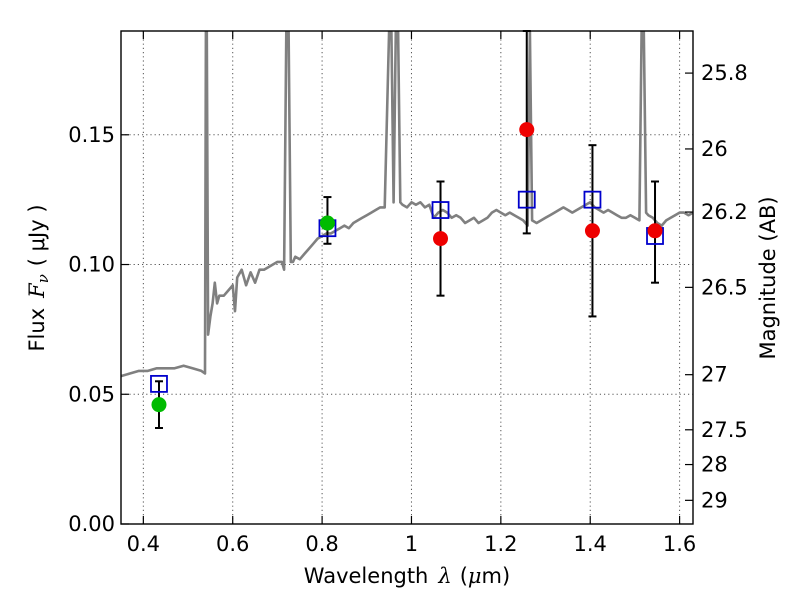 The height and width of the screenshot is (600, 800). I want to click on y-axis-label: FluxFν( μJy ), so click(38, 277).